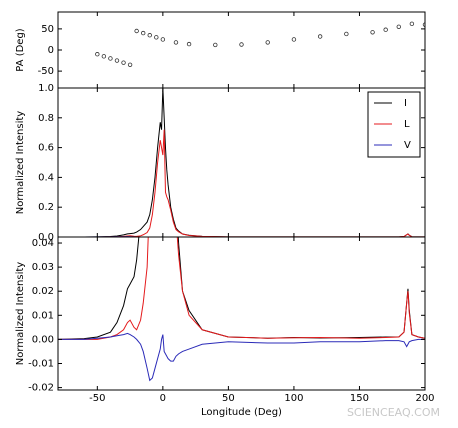 Image resolution: width=458 pixels, height=428 pixels. I want to click on y-tick-label: 0.8, so click(46, 118).